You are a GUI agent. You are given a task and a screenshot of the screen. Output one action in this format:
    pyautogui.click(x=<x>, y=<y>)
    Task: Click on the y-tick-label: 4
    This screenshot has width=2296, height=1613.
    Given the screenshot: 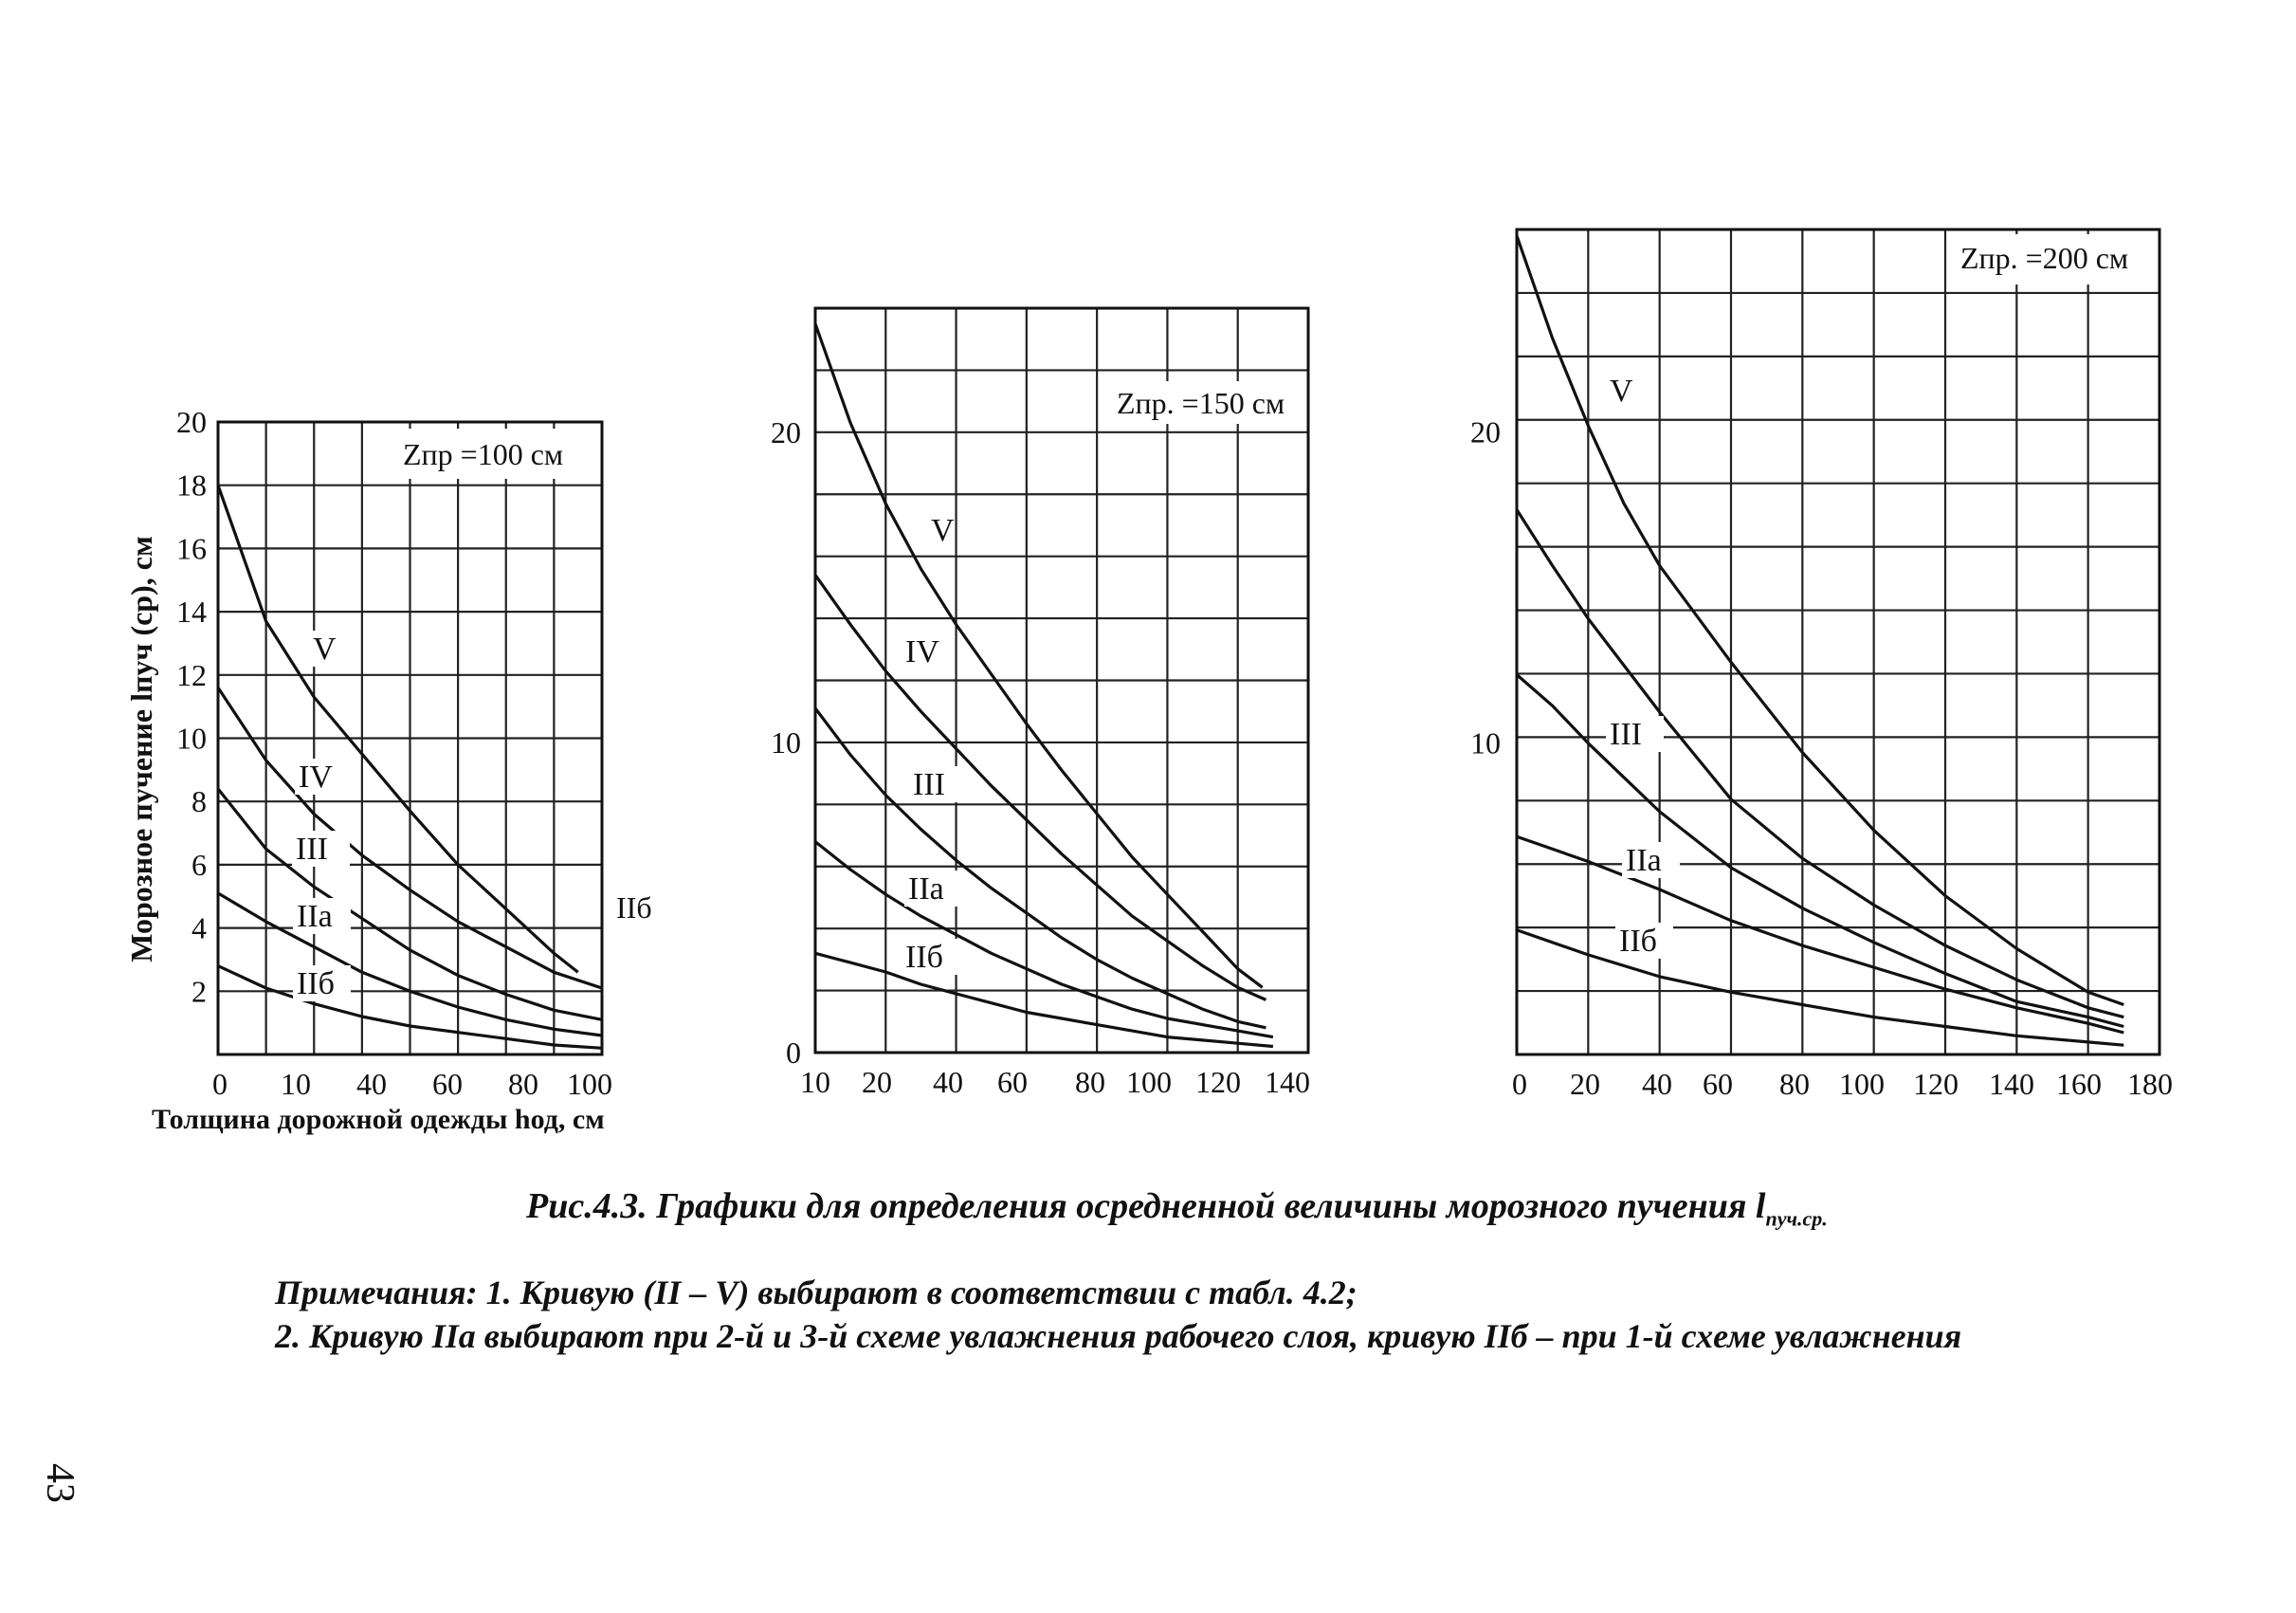 What is the action you would take?
    pyautogui.click(x=199, y=928)
    